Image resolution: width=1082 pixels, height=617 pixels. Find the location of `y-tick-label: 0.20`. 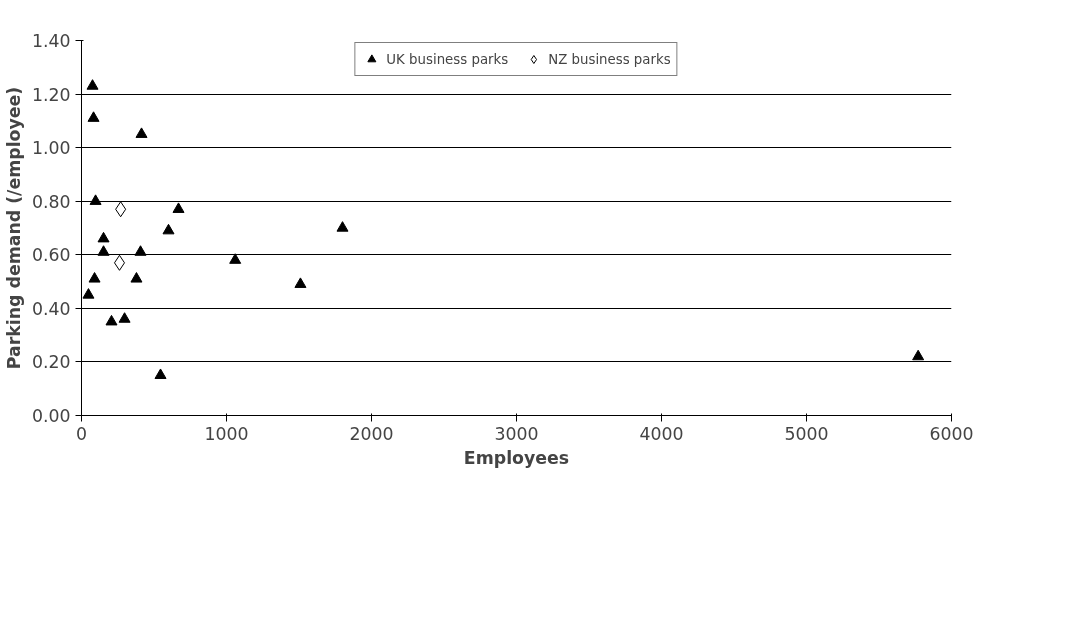

y-tick-label: 0.20 is located at coordinates (51, 362).